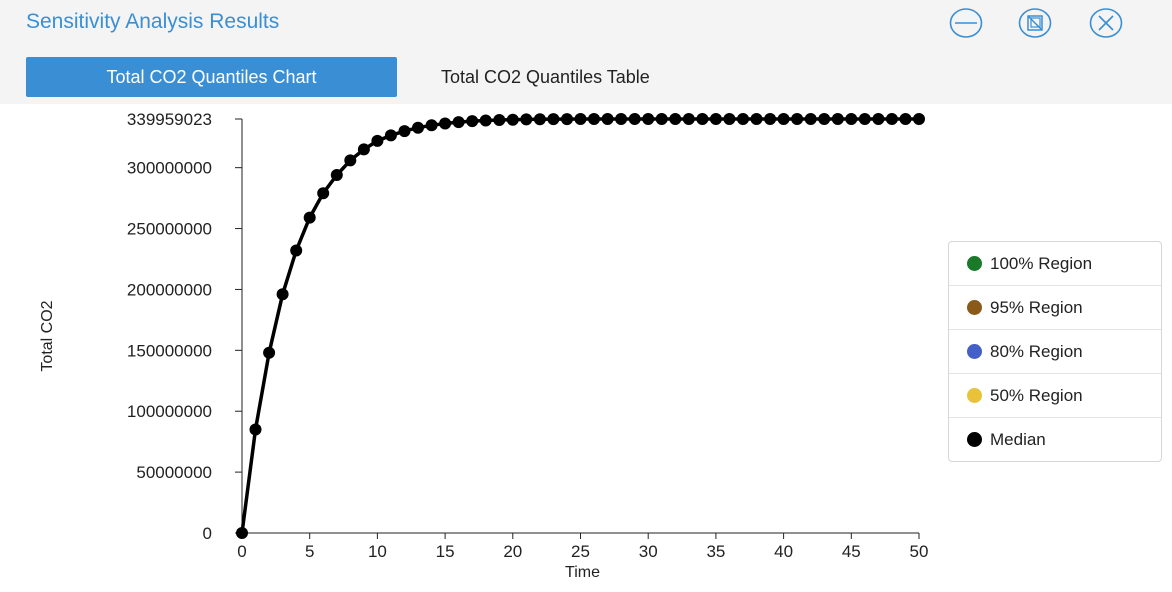 Image resolution: width=1172 pixels, height=592 pixels. What do you see at coordinates (851, 551) in the screenshot?
I see `x-tick-label: 45` at bounding box center [851, 551].